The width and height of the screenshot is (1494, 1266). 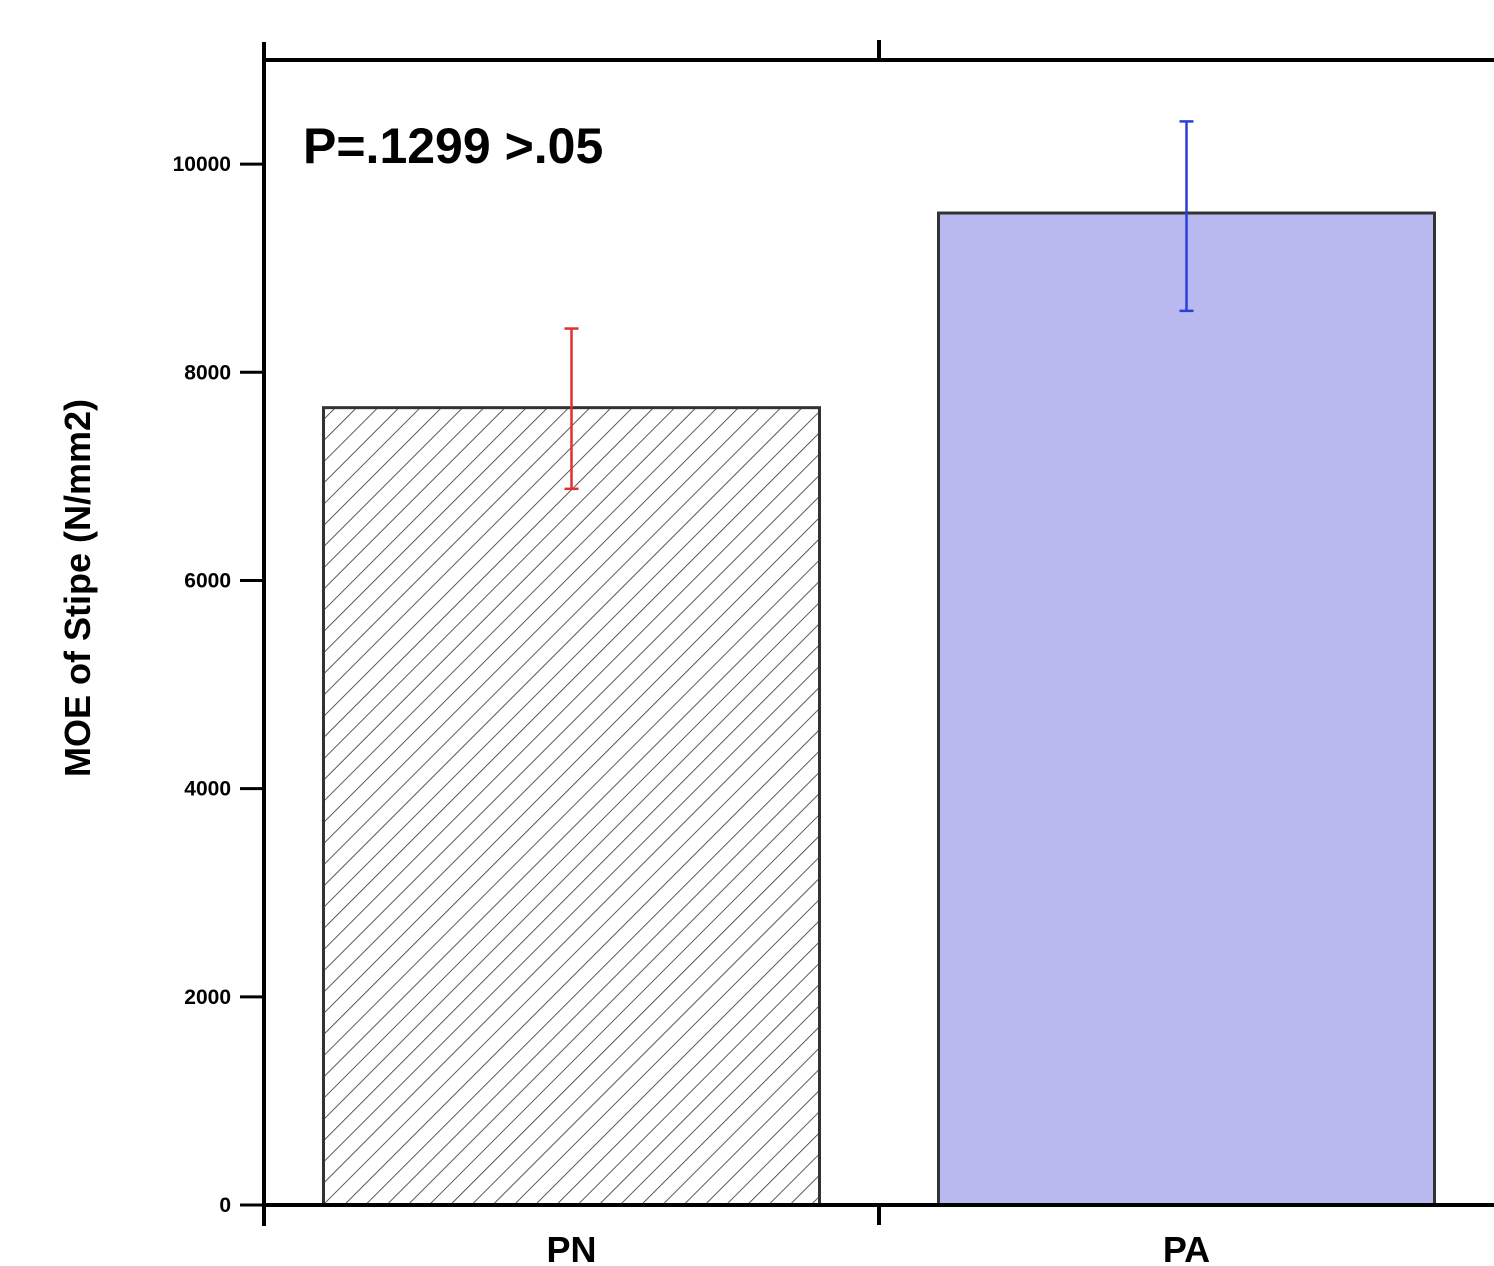 I want to click on y-axis-title: MOE of Stipe (N/mm2), so click(x=77, y=588).